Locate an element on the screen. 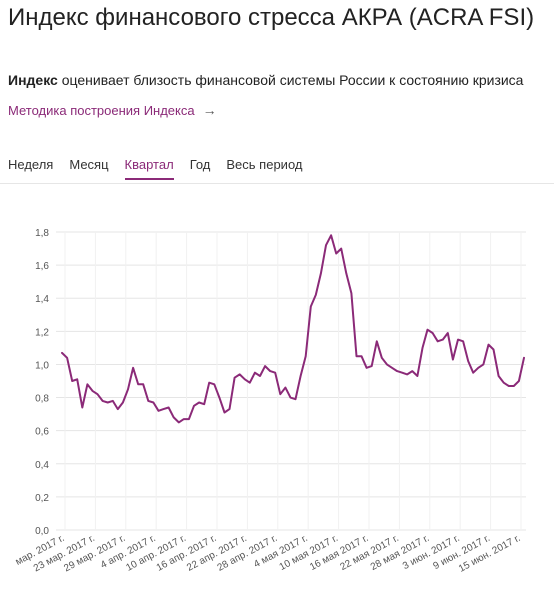 The image size is (554, 600). y-tick-label: 1,2 is located at coordinates (42, 332).